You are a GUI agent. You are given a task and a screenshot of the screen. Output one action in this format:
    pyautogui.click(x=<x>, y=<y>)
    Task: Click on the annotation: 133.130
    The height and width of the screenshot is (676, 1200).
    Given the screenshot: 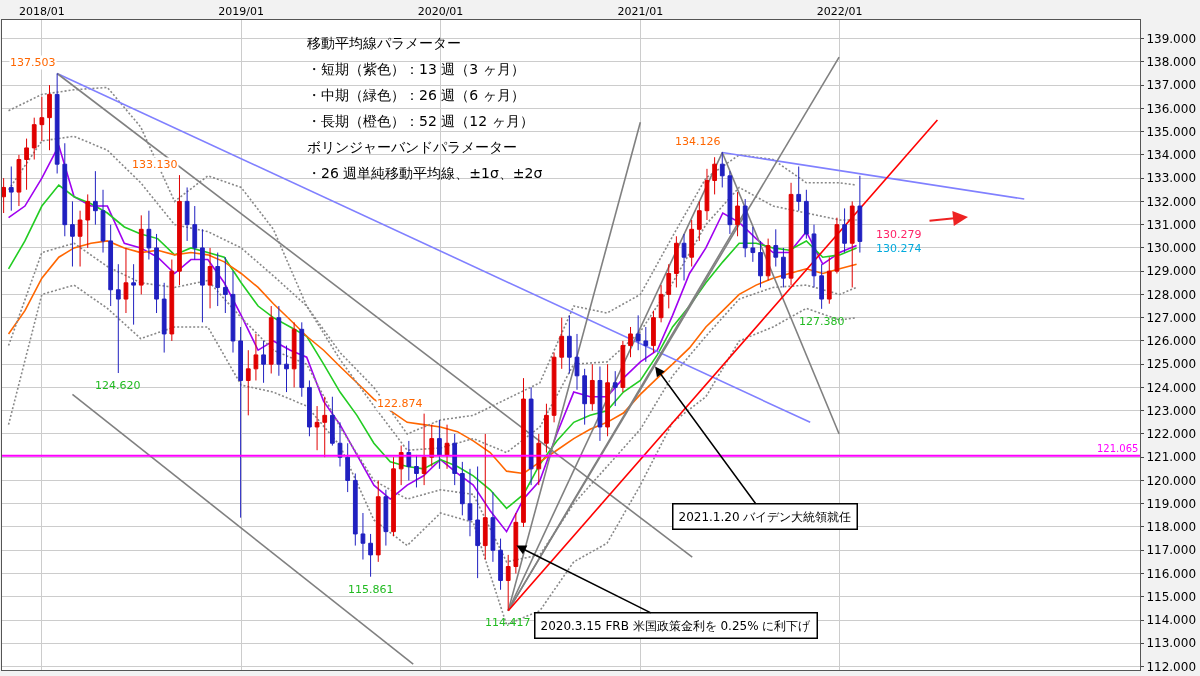 What is the action you would take?
    pyautogui.click(x=155, y=164)
    